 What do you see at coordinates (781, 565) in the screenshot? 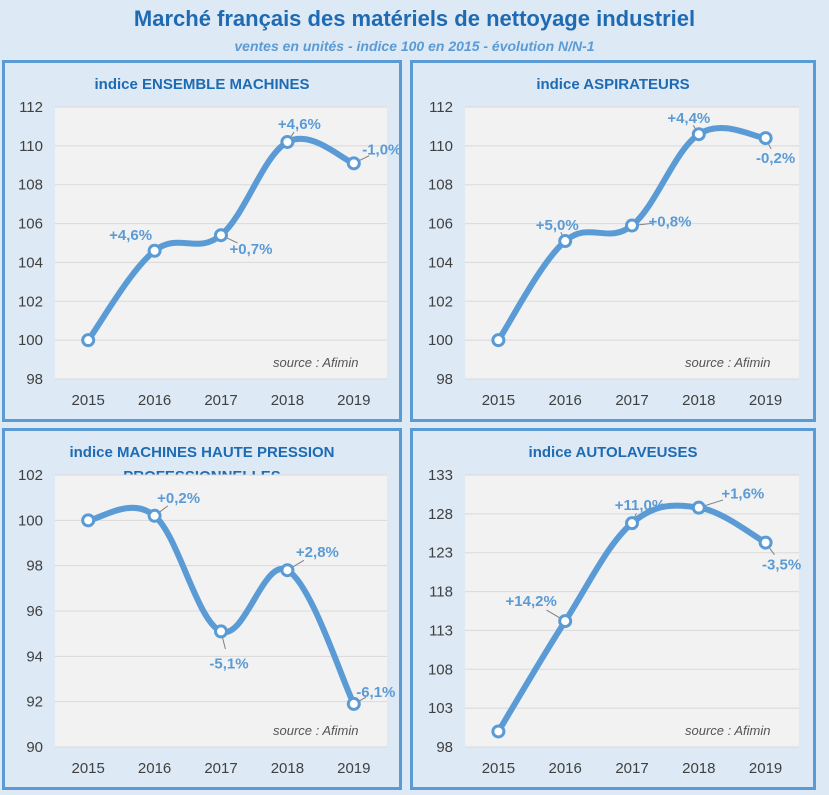
I see `data-label: -3,5%` at bounding box center [781, 565].